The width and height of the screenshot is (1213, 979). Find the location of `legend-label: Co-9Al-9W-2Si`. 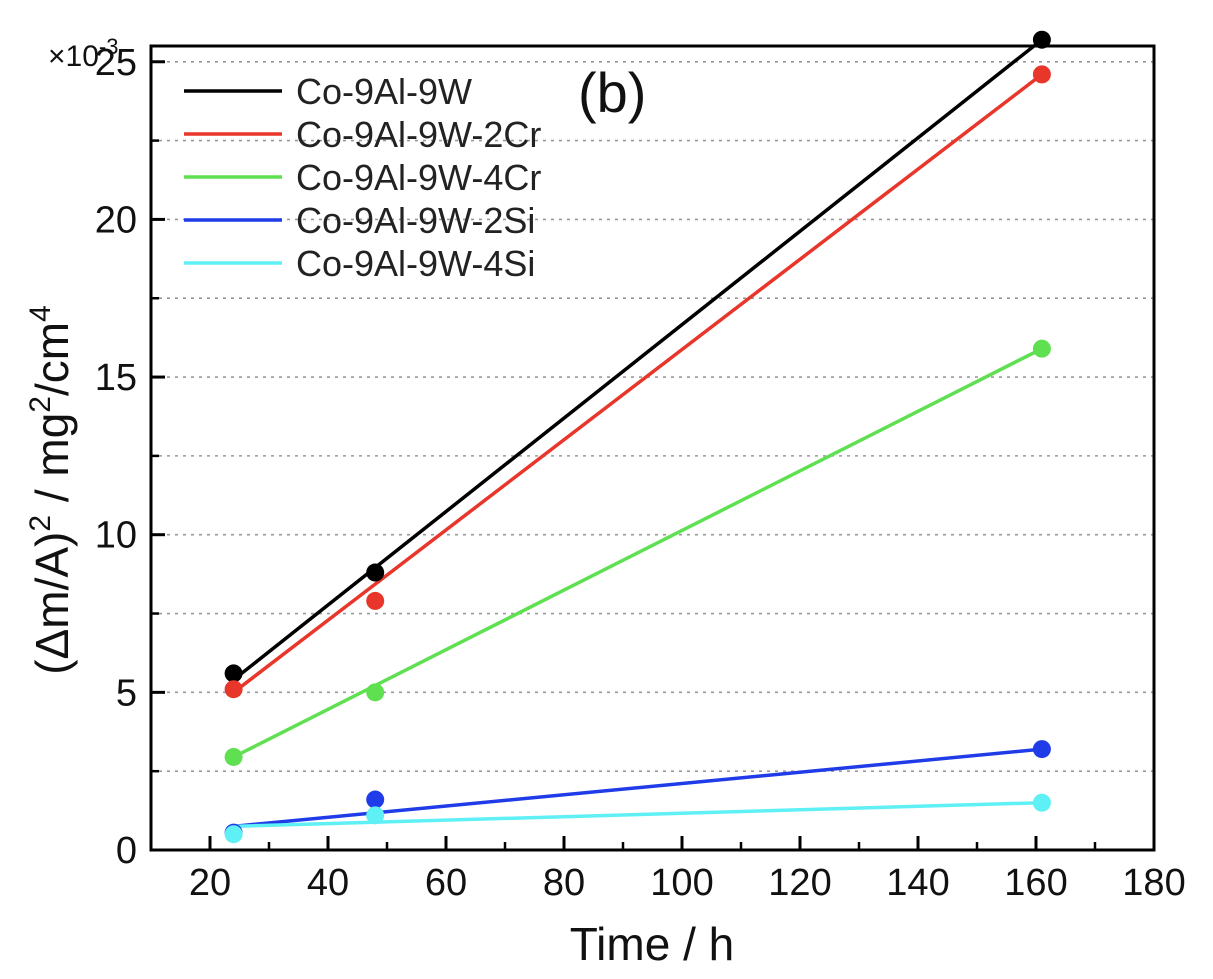

legend-label: Co-9Al-9W-2Si is located at coordinates (415, 220).